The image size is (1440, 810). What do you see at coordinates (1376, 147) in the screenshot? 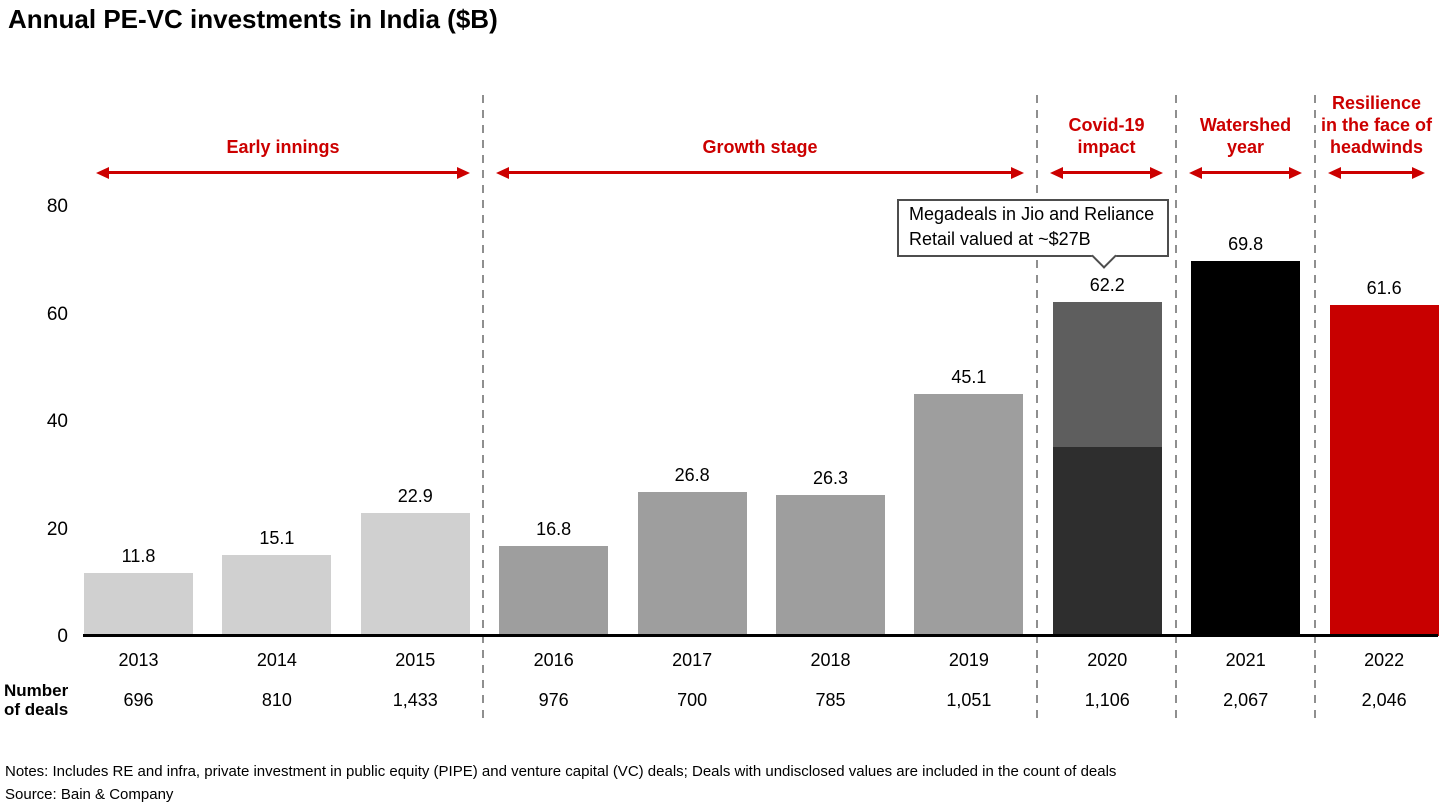
I see `phase-label-line: headwinds` at bounding box center [1376, 147].